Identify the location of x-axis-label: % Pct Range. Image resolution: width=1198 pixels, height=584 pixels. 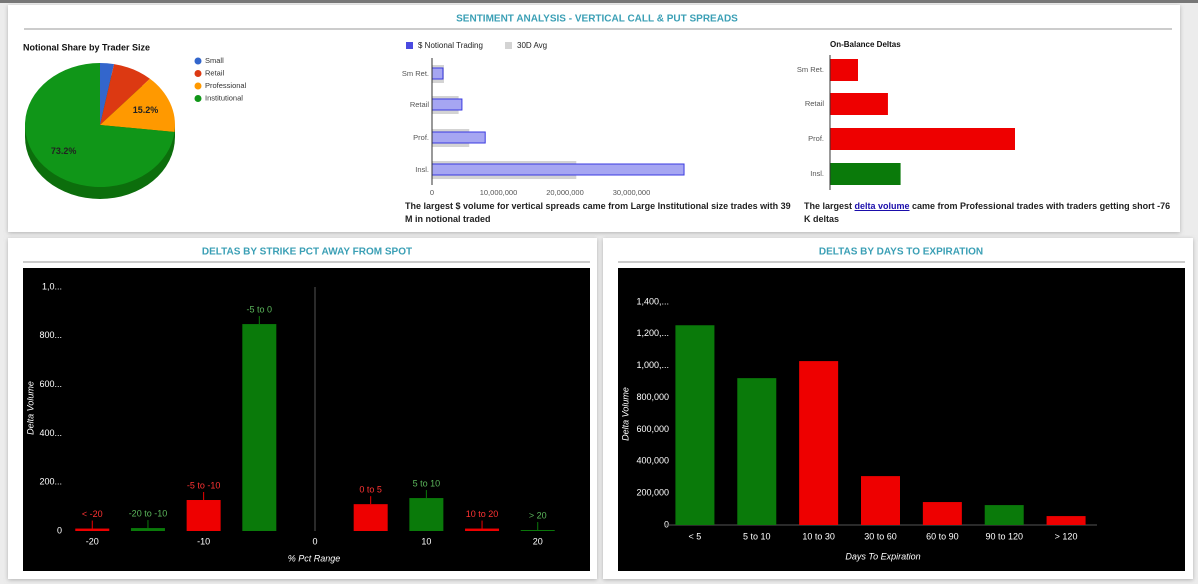
(314, 558).